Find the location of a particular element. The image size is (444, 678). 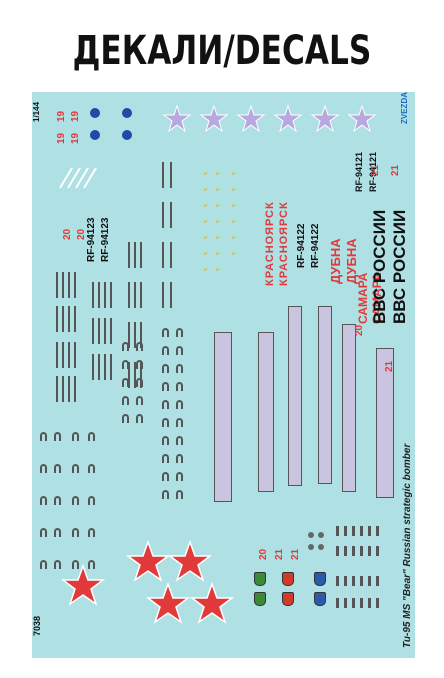

dash-marks is located at coordinates (357, 567).